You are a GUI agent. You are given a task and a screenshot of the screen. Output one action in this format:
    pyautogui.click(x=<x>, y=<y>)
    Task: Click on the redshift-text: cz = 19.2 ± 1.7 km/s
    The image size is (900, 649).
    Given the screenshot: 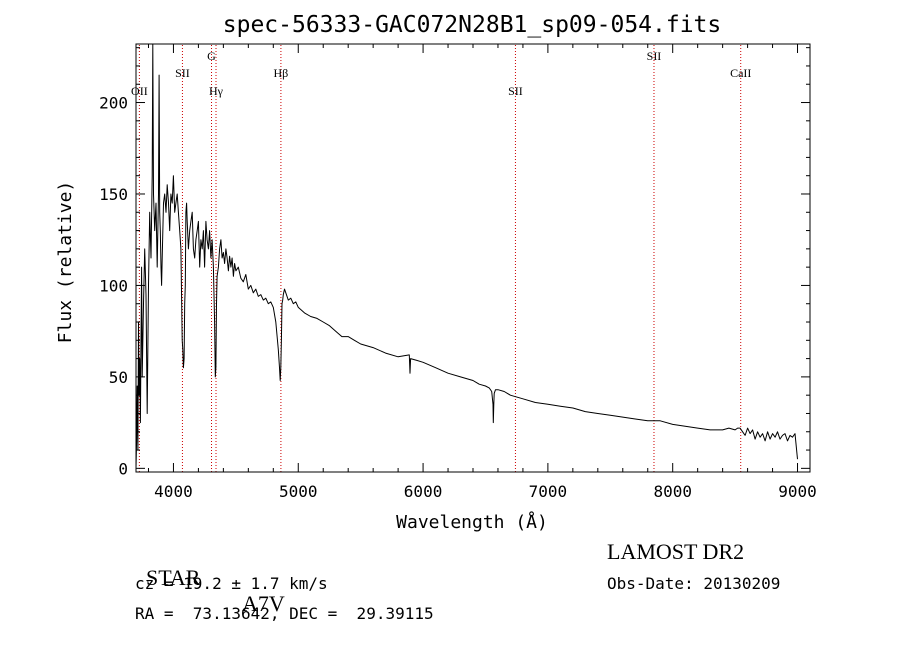 What is the action you would take?
    pyautogui.click(x=231, y=583)
    